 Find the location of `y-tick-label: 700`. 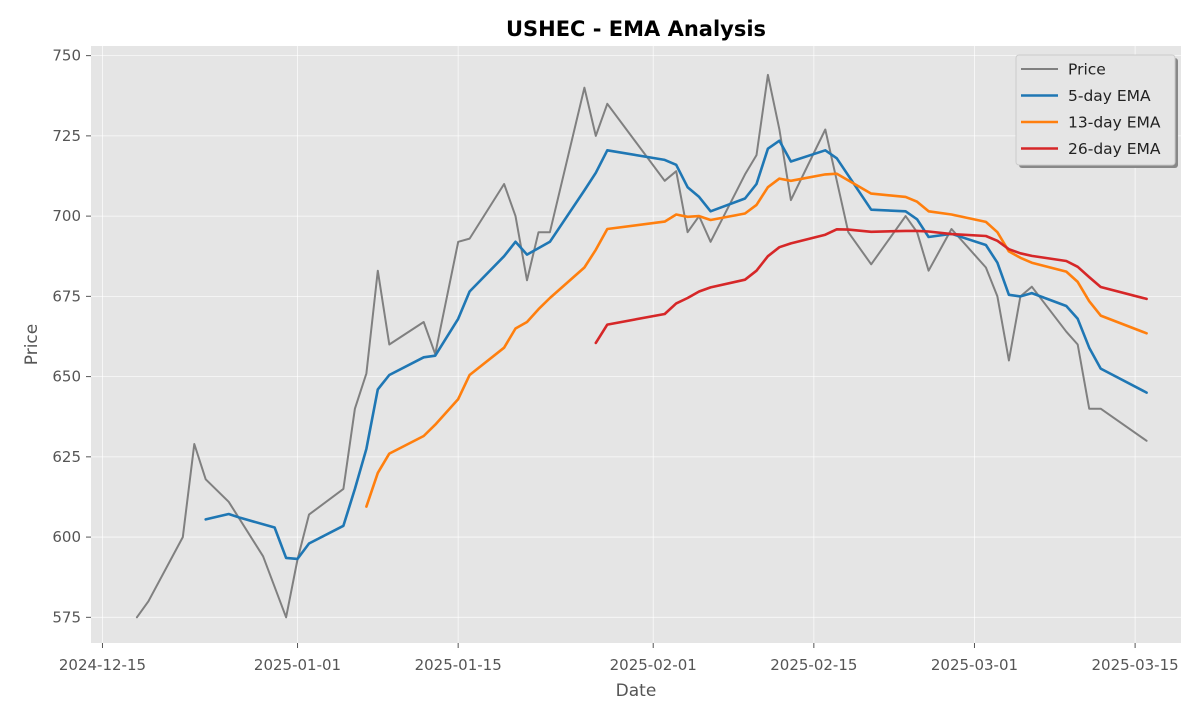

y-tick-label: 700 is located at coordinates (66, 216).